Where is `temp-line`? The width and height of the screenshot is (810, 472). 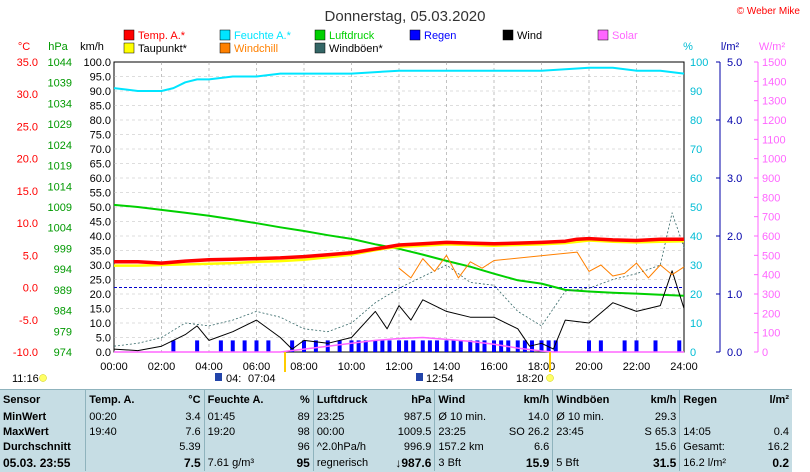 temp-line is located at coordinates (399, 250).